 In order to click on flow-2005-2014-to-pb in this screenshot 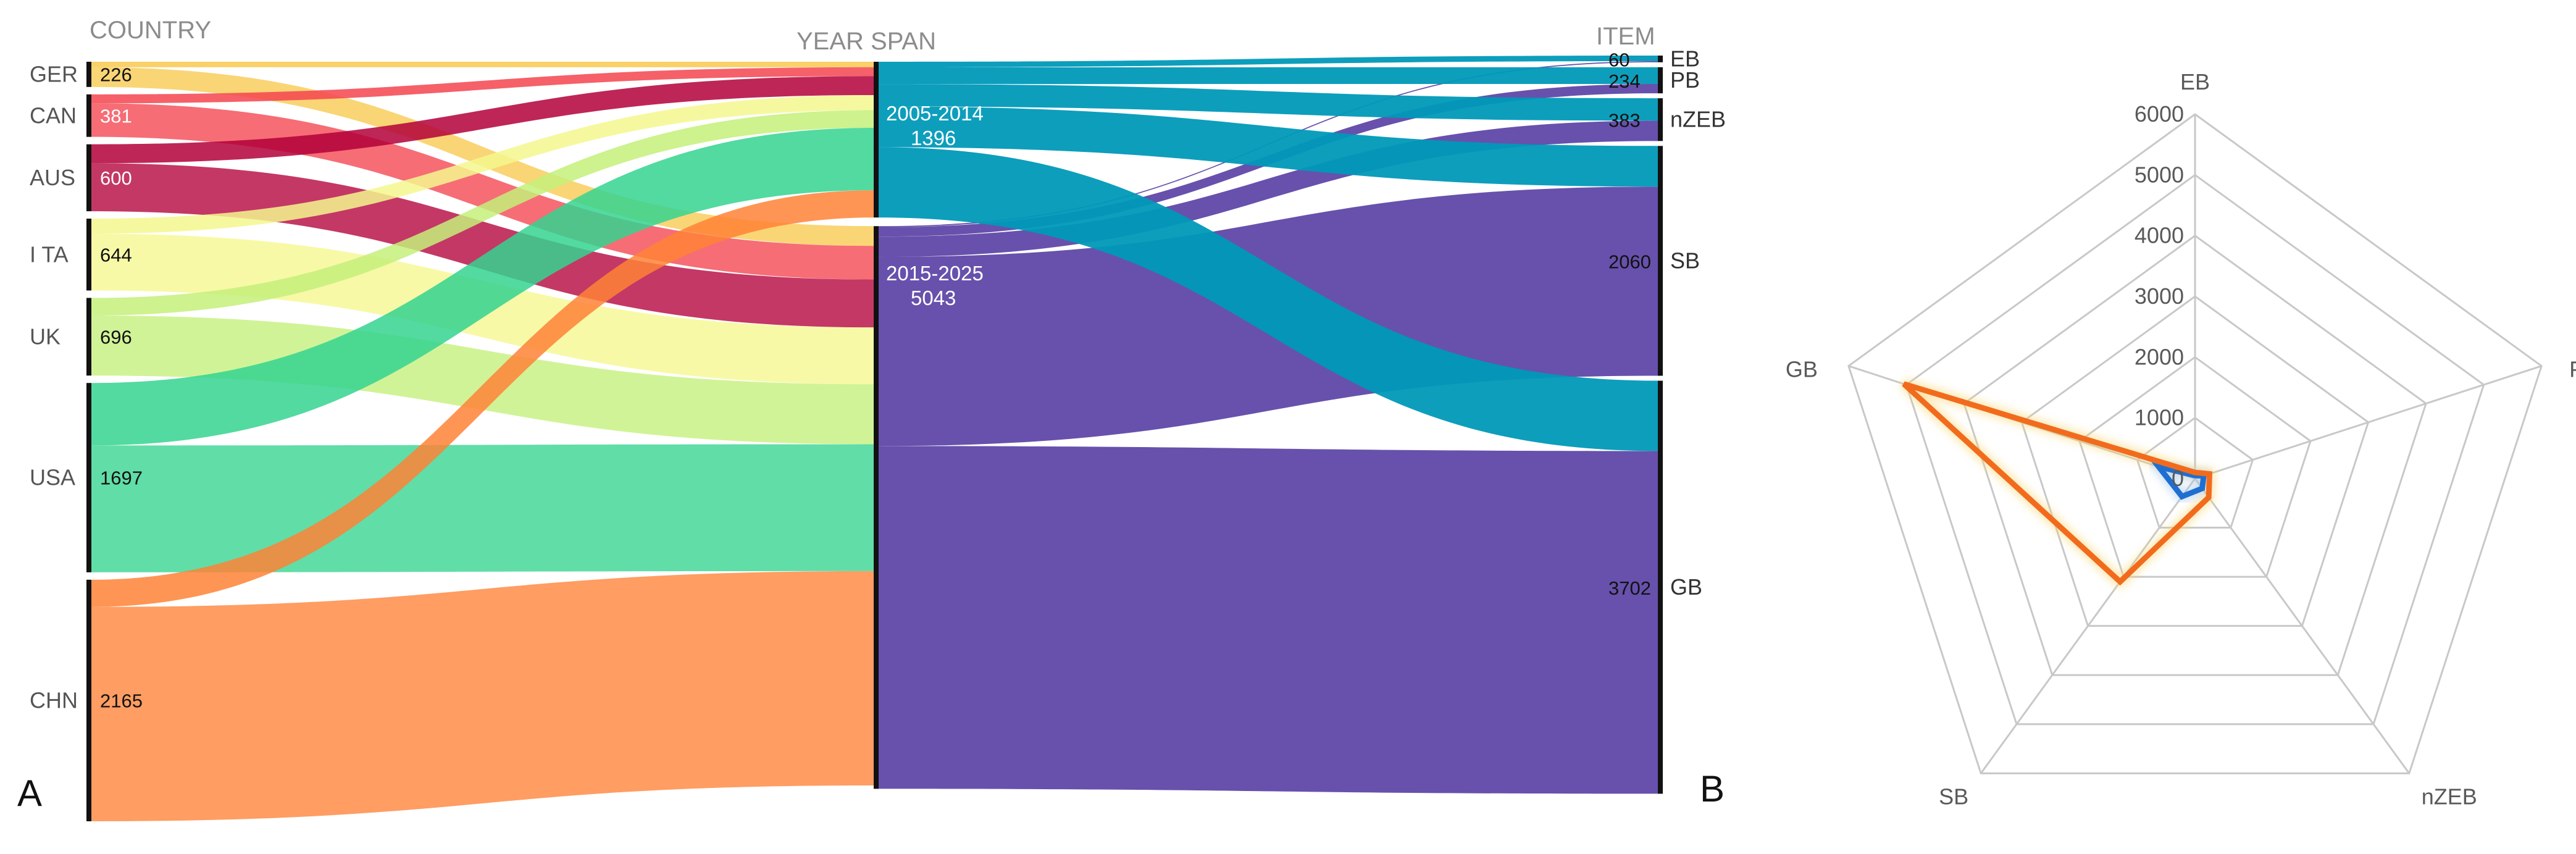, I will do `click(1268, 76)`.